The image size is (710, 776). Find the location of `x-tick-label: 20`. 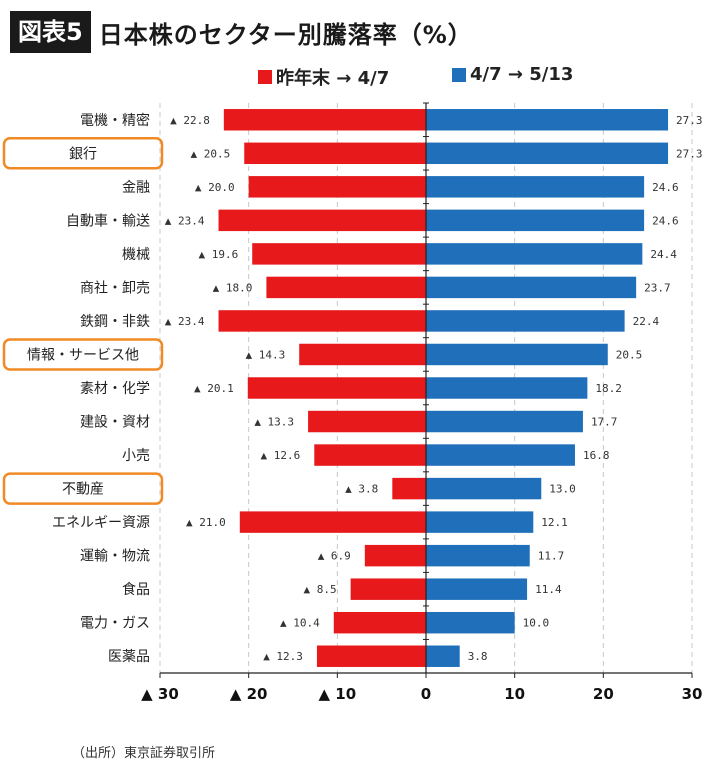

x-tick-label: 20 is located at coordinates (603, 694).